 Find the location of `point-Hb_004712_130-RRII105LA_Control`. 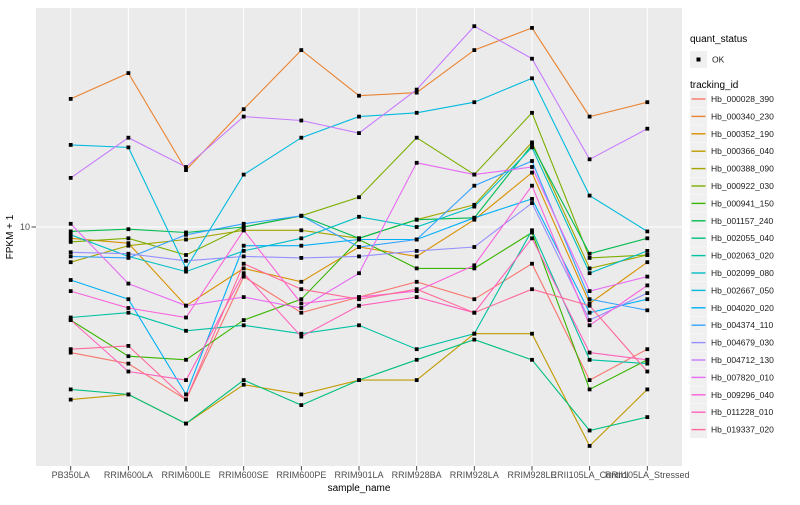

point-Hb_004712_130-RRII105LA_Control is located at coordinates (589, 159).